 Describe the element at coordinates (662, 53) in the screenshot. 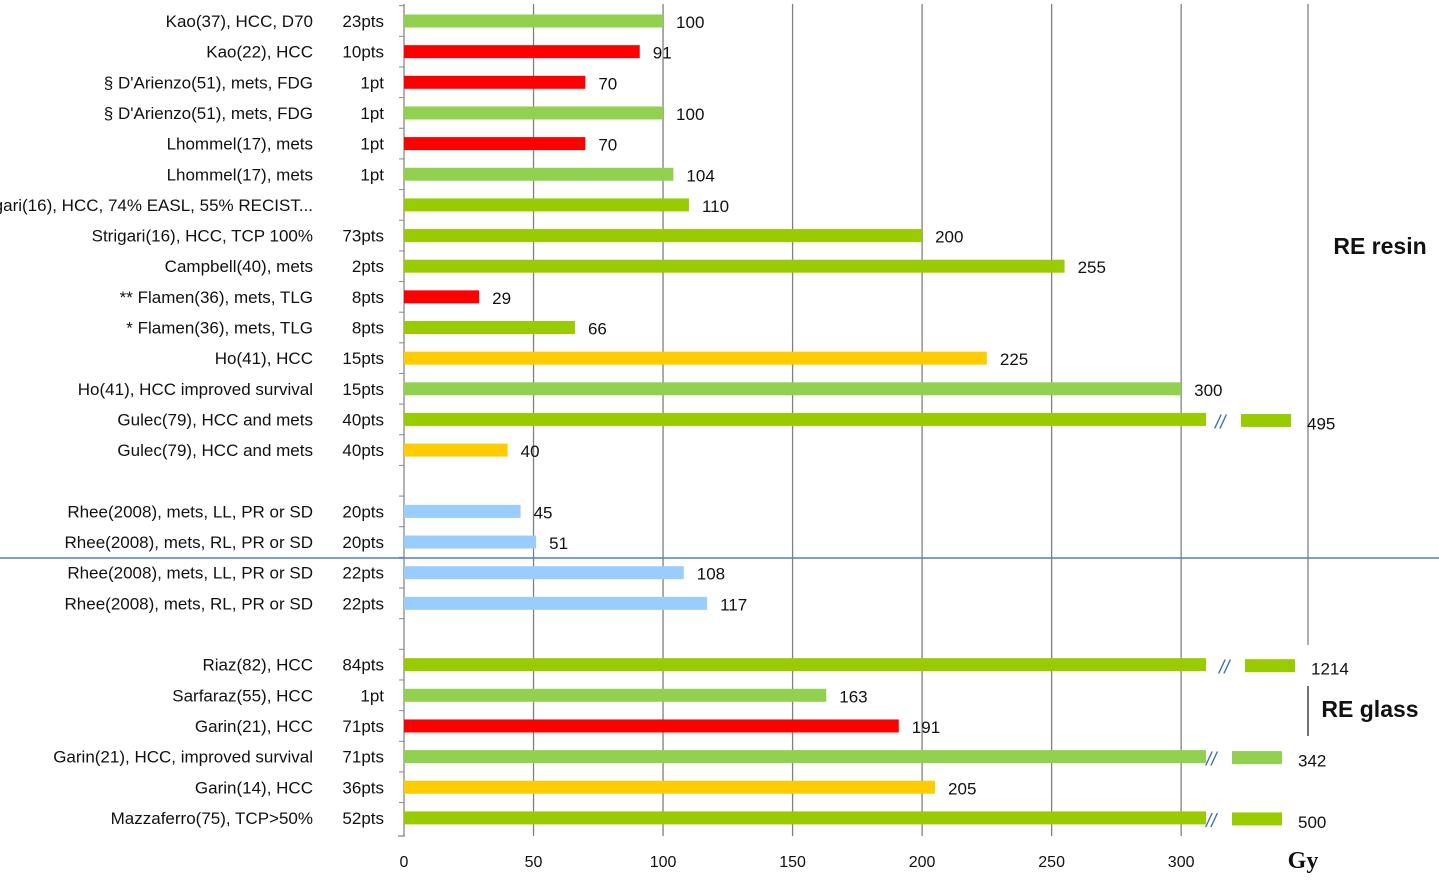

I see `data-label: 91` at that location.